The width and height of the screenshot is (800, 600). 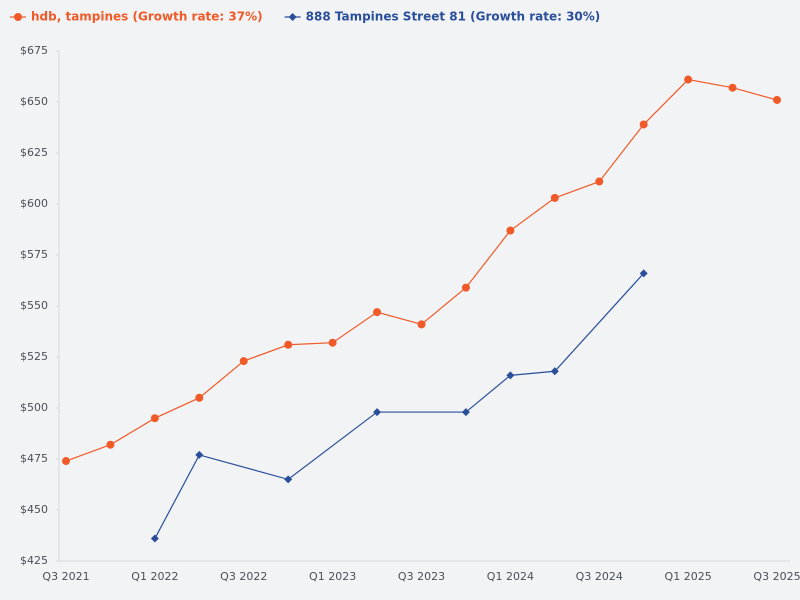 I want to click on legend-text: hdb, tampines (Growth rate: 37%), so click(x=147, y=17).